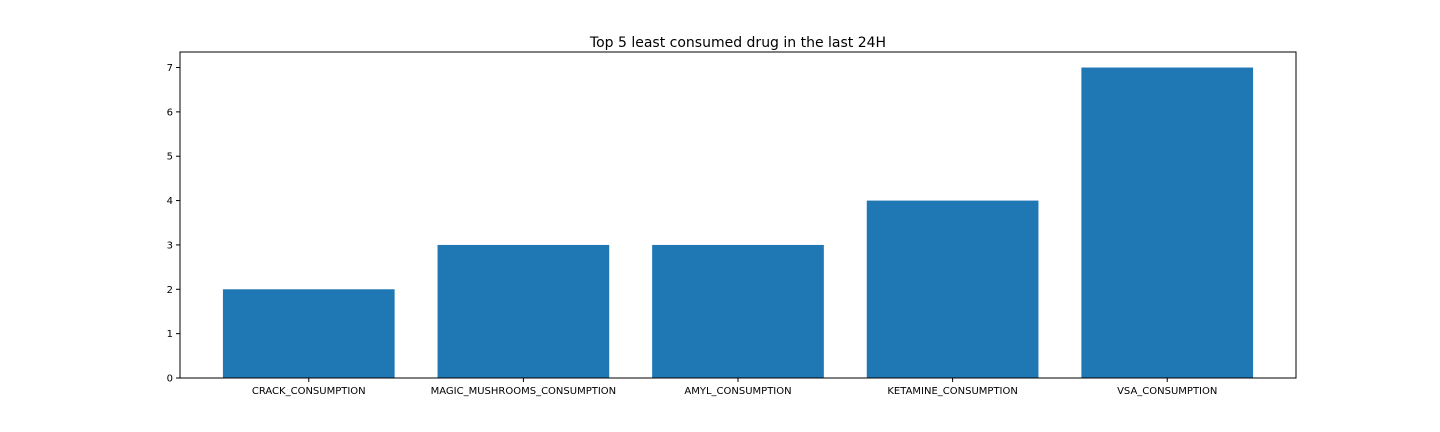 This screenshot has height=432, width=1440. I want to click on y-tick-label: 5, so click(170, 157).